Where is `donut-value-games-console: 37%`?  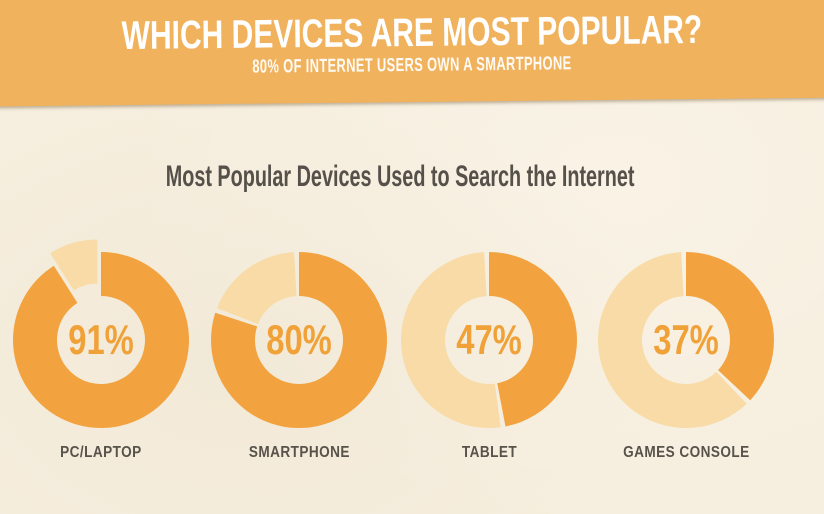 donut-value-games-console: 37% is located at coordinates (686, 339).